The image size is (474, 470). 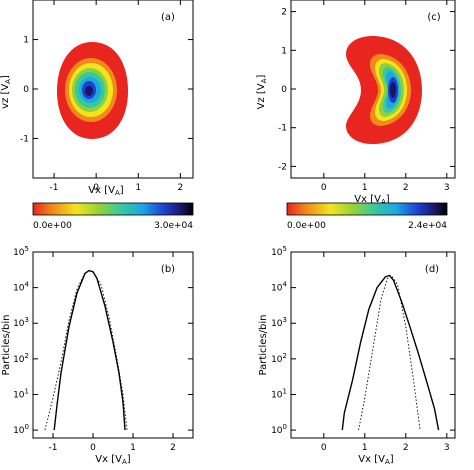 I want to click on x-tick-label-a-0: -1, so click(x=54, y=188).